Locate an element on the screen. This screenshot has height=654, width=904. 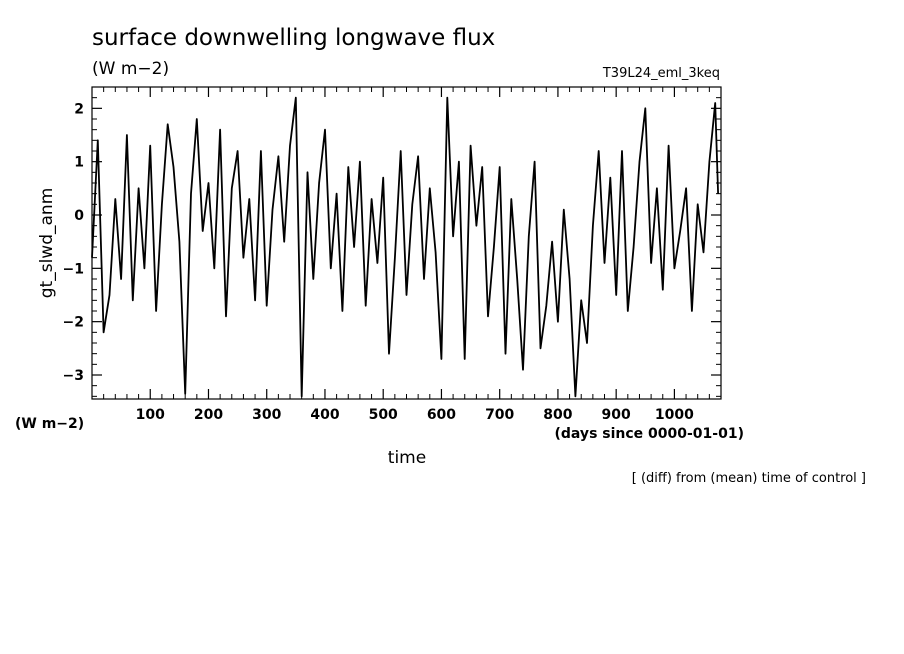
comparison-note: [ (diff) from (mean) time of control ] is located at coordinates (749, 478).